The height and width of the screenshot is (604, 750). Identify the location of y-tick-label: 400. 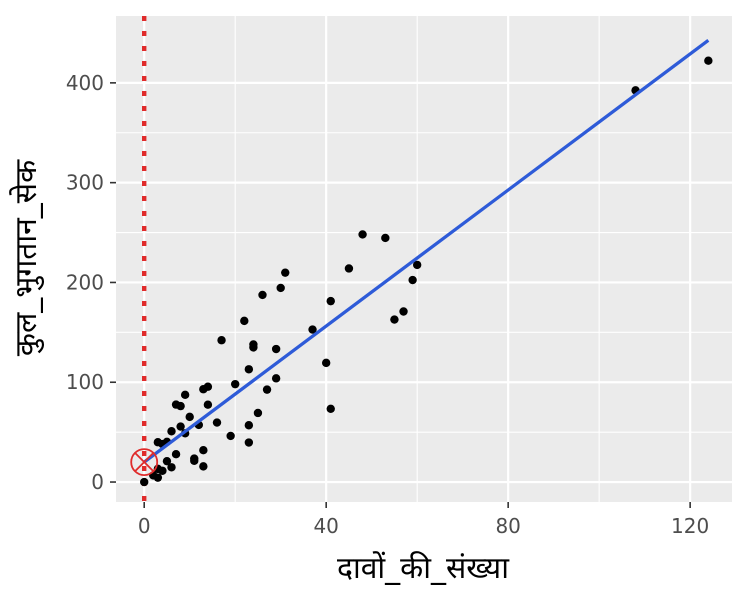
(85, 83).